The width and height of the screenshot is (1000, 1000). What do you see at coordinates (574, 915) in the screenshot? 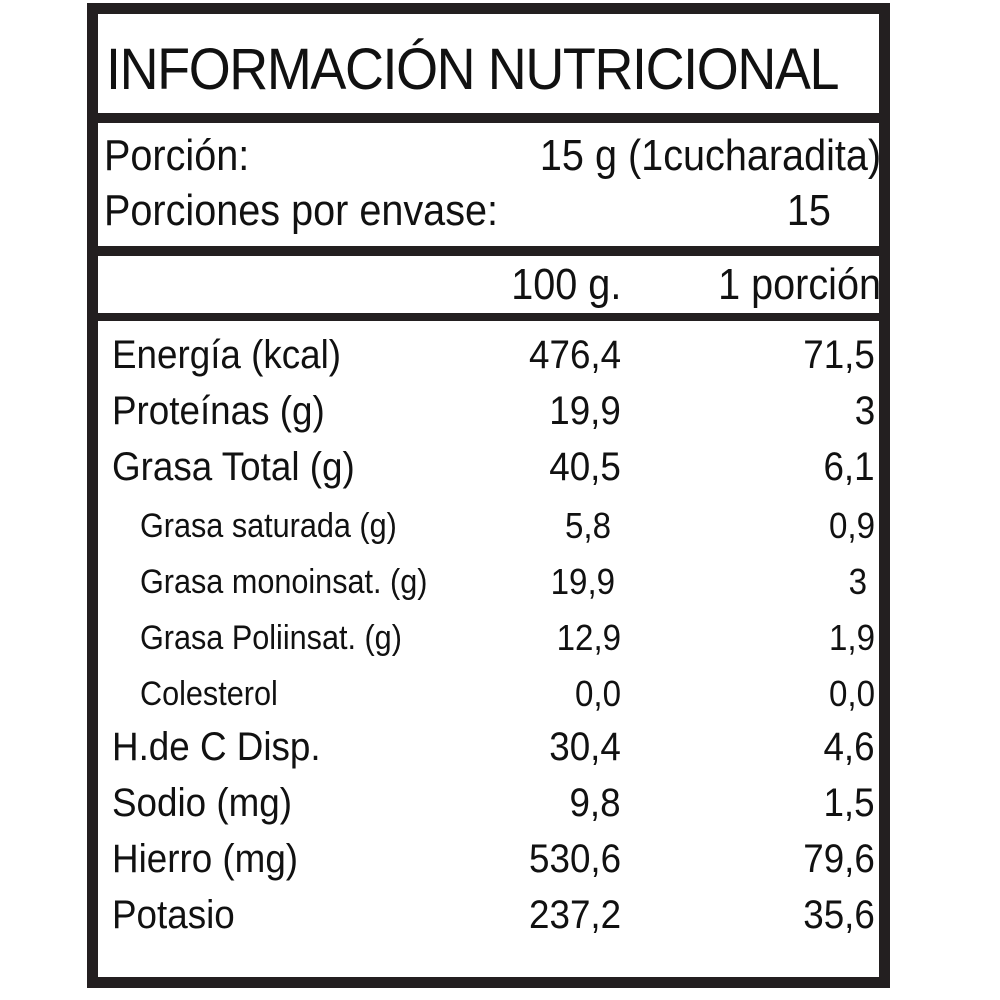
I see `nutrient-value-100g: 237,2` at bounding box center [574, 915].